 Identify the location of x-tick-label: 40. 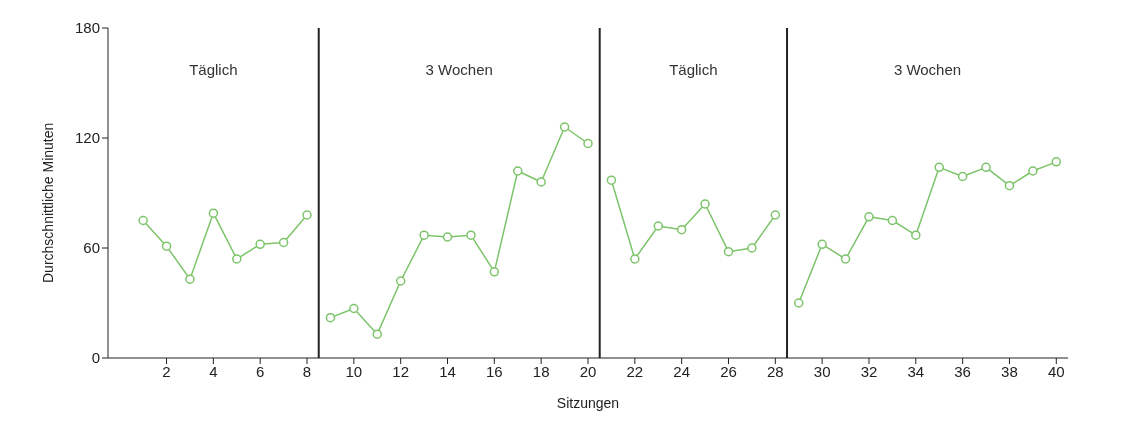
(1056, 371).